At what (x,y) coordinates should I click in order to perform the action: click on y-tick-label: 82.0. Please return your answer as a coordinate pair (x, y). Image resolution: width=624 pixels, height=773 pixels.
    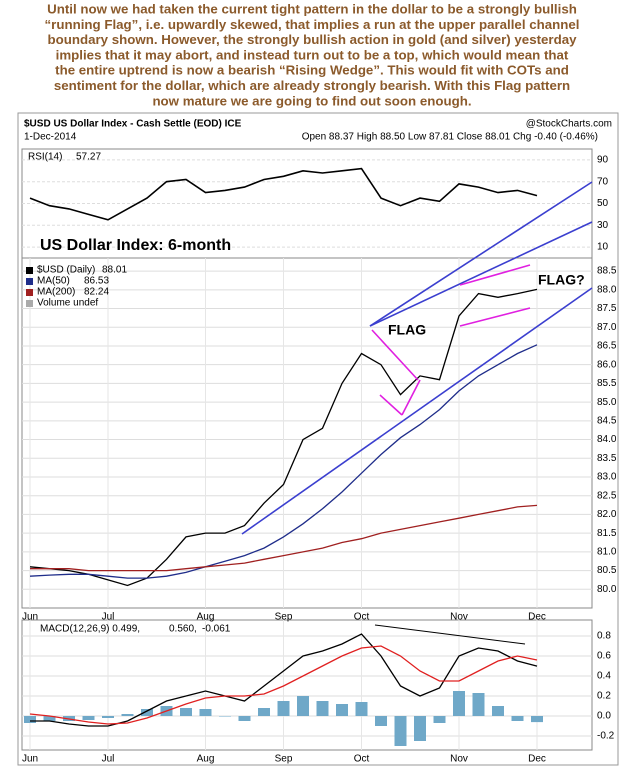
    Looking at the image, I should click on (607, 514).